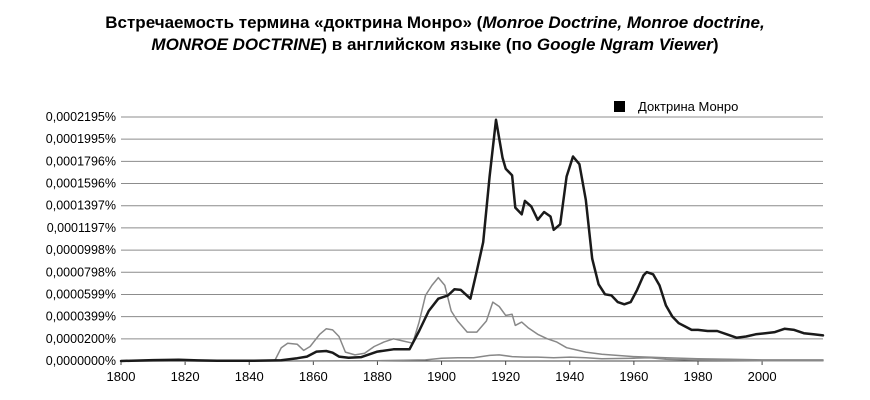 Image resolution: width=870 pixels, height=400 pixels. I want to click on x-tick-label: 1940, so click(569, 376).